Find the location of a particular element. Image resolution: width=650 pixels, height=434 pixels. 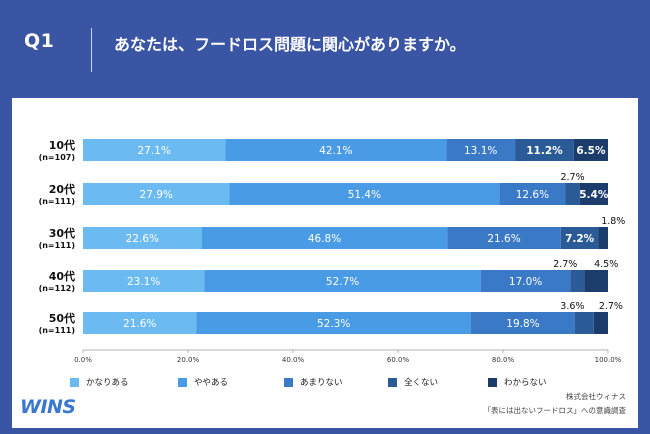

credit-company: 株式会社ウィナス is located at coordinates (596, 396).